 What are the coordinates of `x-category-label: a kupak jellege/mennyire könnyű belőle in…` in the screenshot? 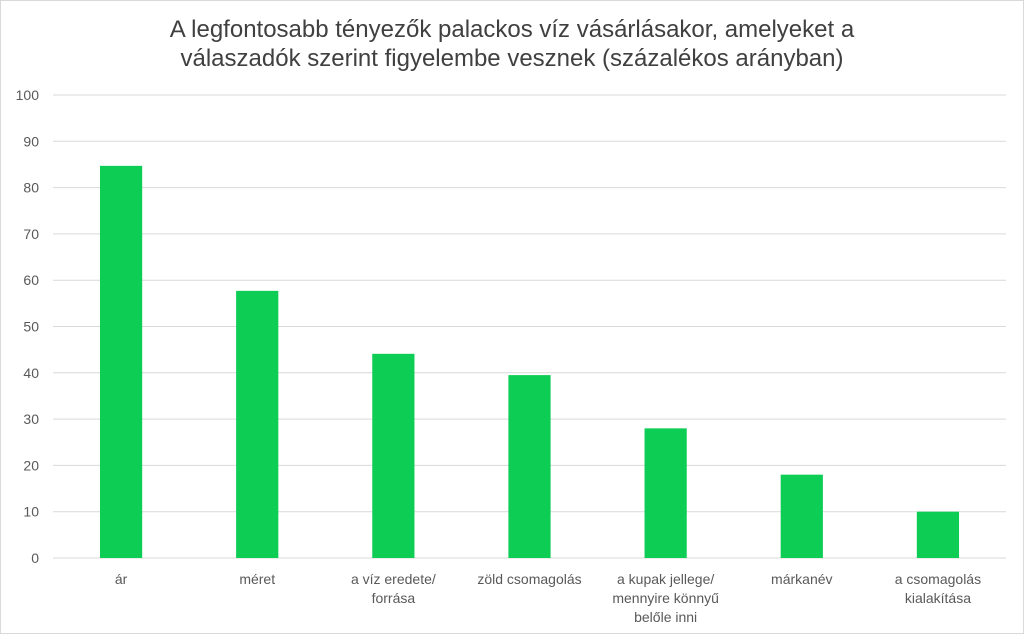 It's located at (665, 598).